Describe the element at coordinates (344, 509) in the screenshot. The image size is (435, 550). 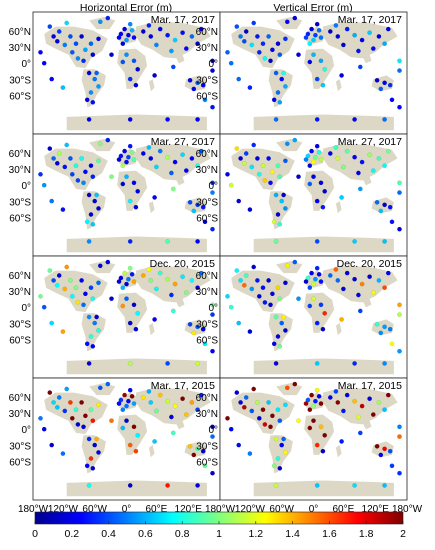
I see `longitude-tick-label: 60°E` at that location.